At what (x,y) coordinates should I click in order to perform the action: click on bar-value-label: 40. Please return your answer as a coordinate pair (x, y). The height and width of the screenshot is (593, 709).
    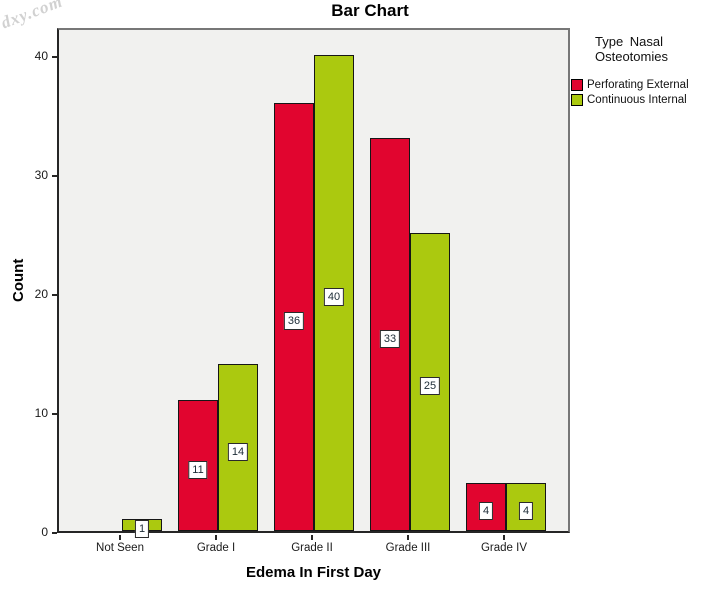
    Looking at the image, I should click on (334, 297).